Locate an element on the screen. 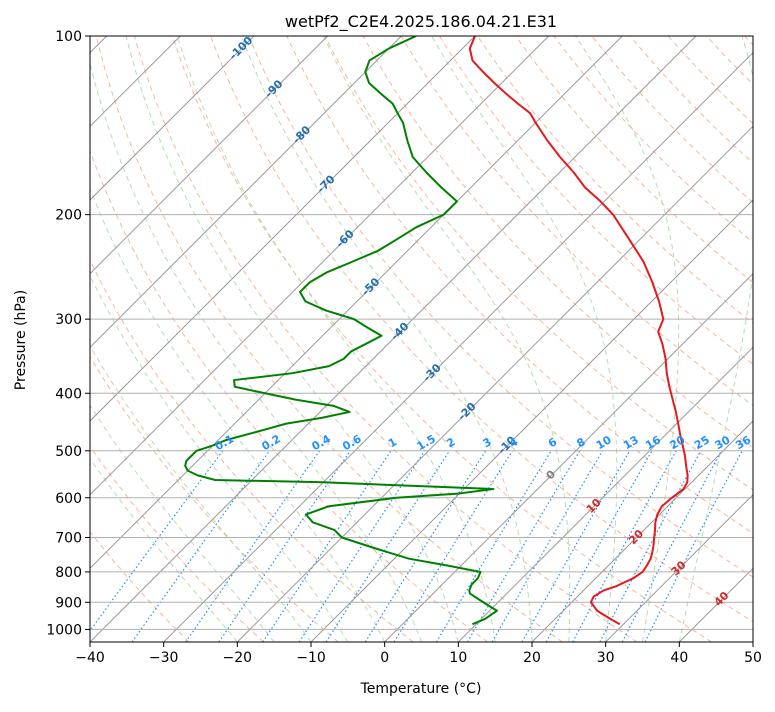 Image resolution: width=775 pixels, height=712 pixels. y-tick-label: 100 is located at coordinates (68, 37).